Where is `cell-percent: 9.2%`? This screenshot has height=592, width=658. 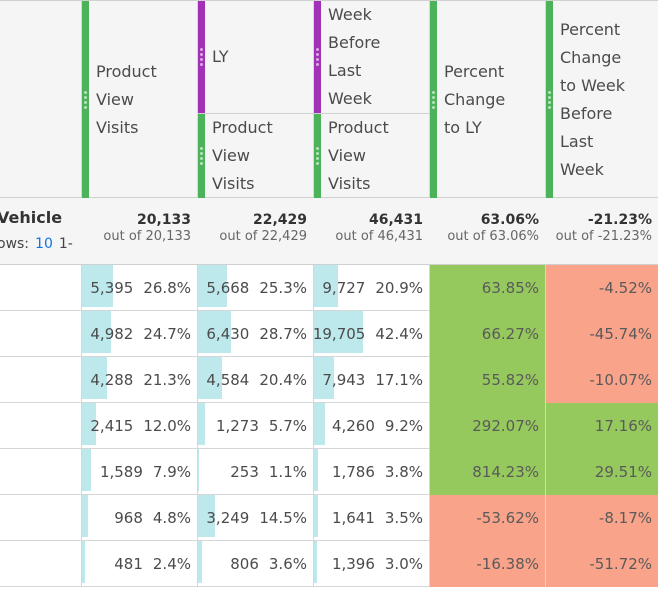
cell-percent: 9.2% is located at coordinates (403, 426).